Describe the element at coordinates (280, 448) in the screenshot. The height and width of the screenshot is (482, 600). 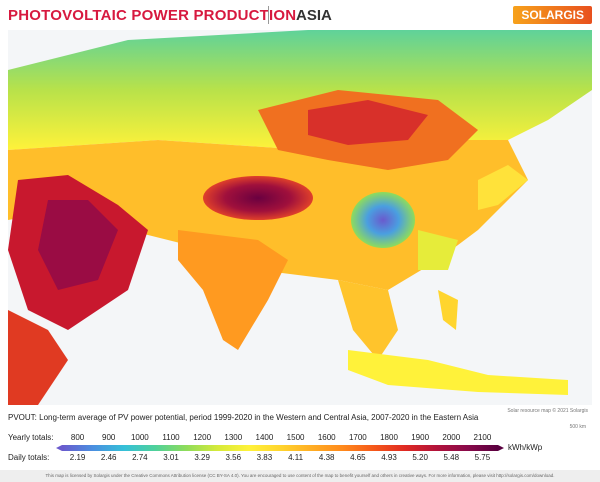
I see `color-bar` at that location.